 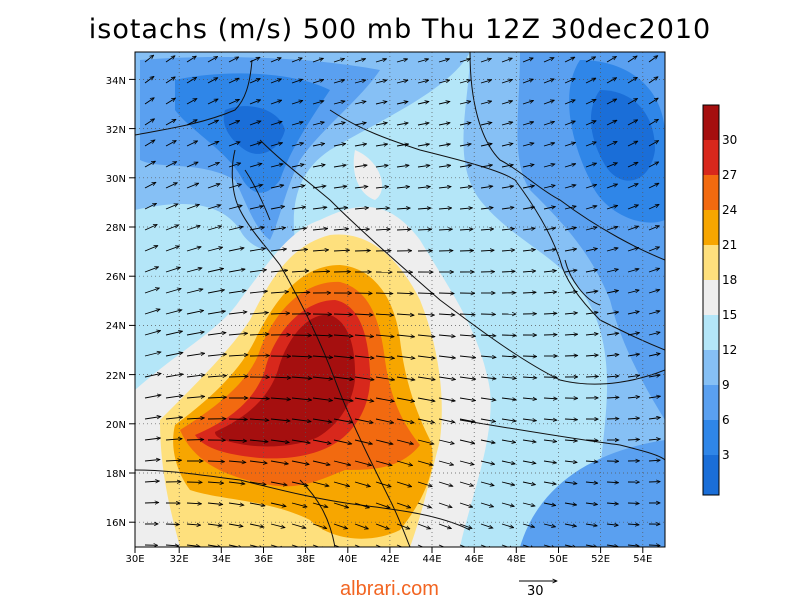 I want to click on colorbar-label: 15, so click(x=729, y=315).